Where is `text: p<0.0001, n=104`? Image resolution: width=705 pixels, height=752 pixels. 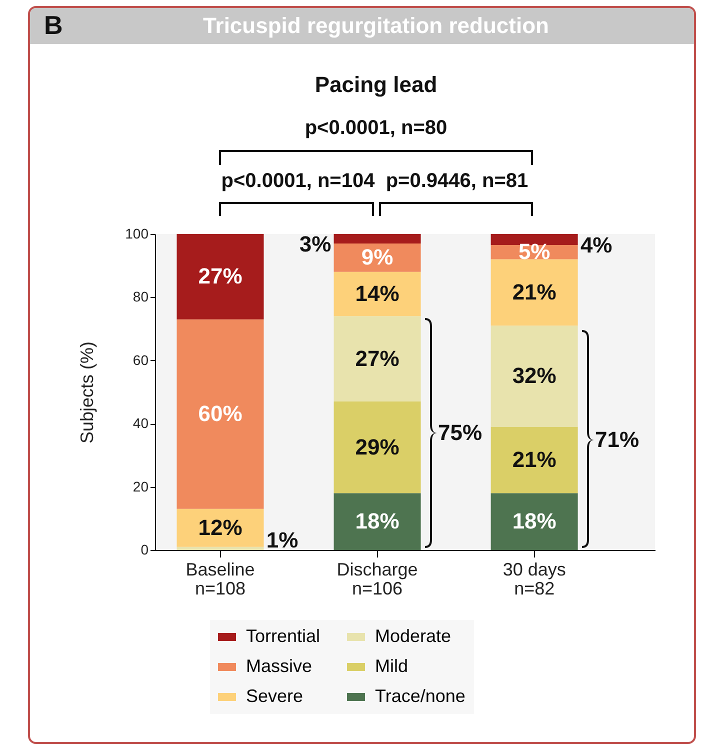 text: p<0.0001, n=104 is located at coordinates (298, 181).